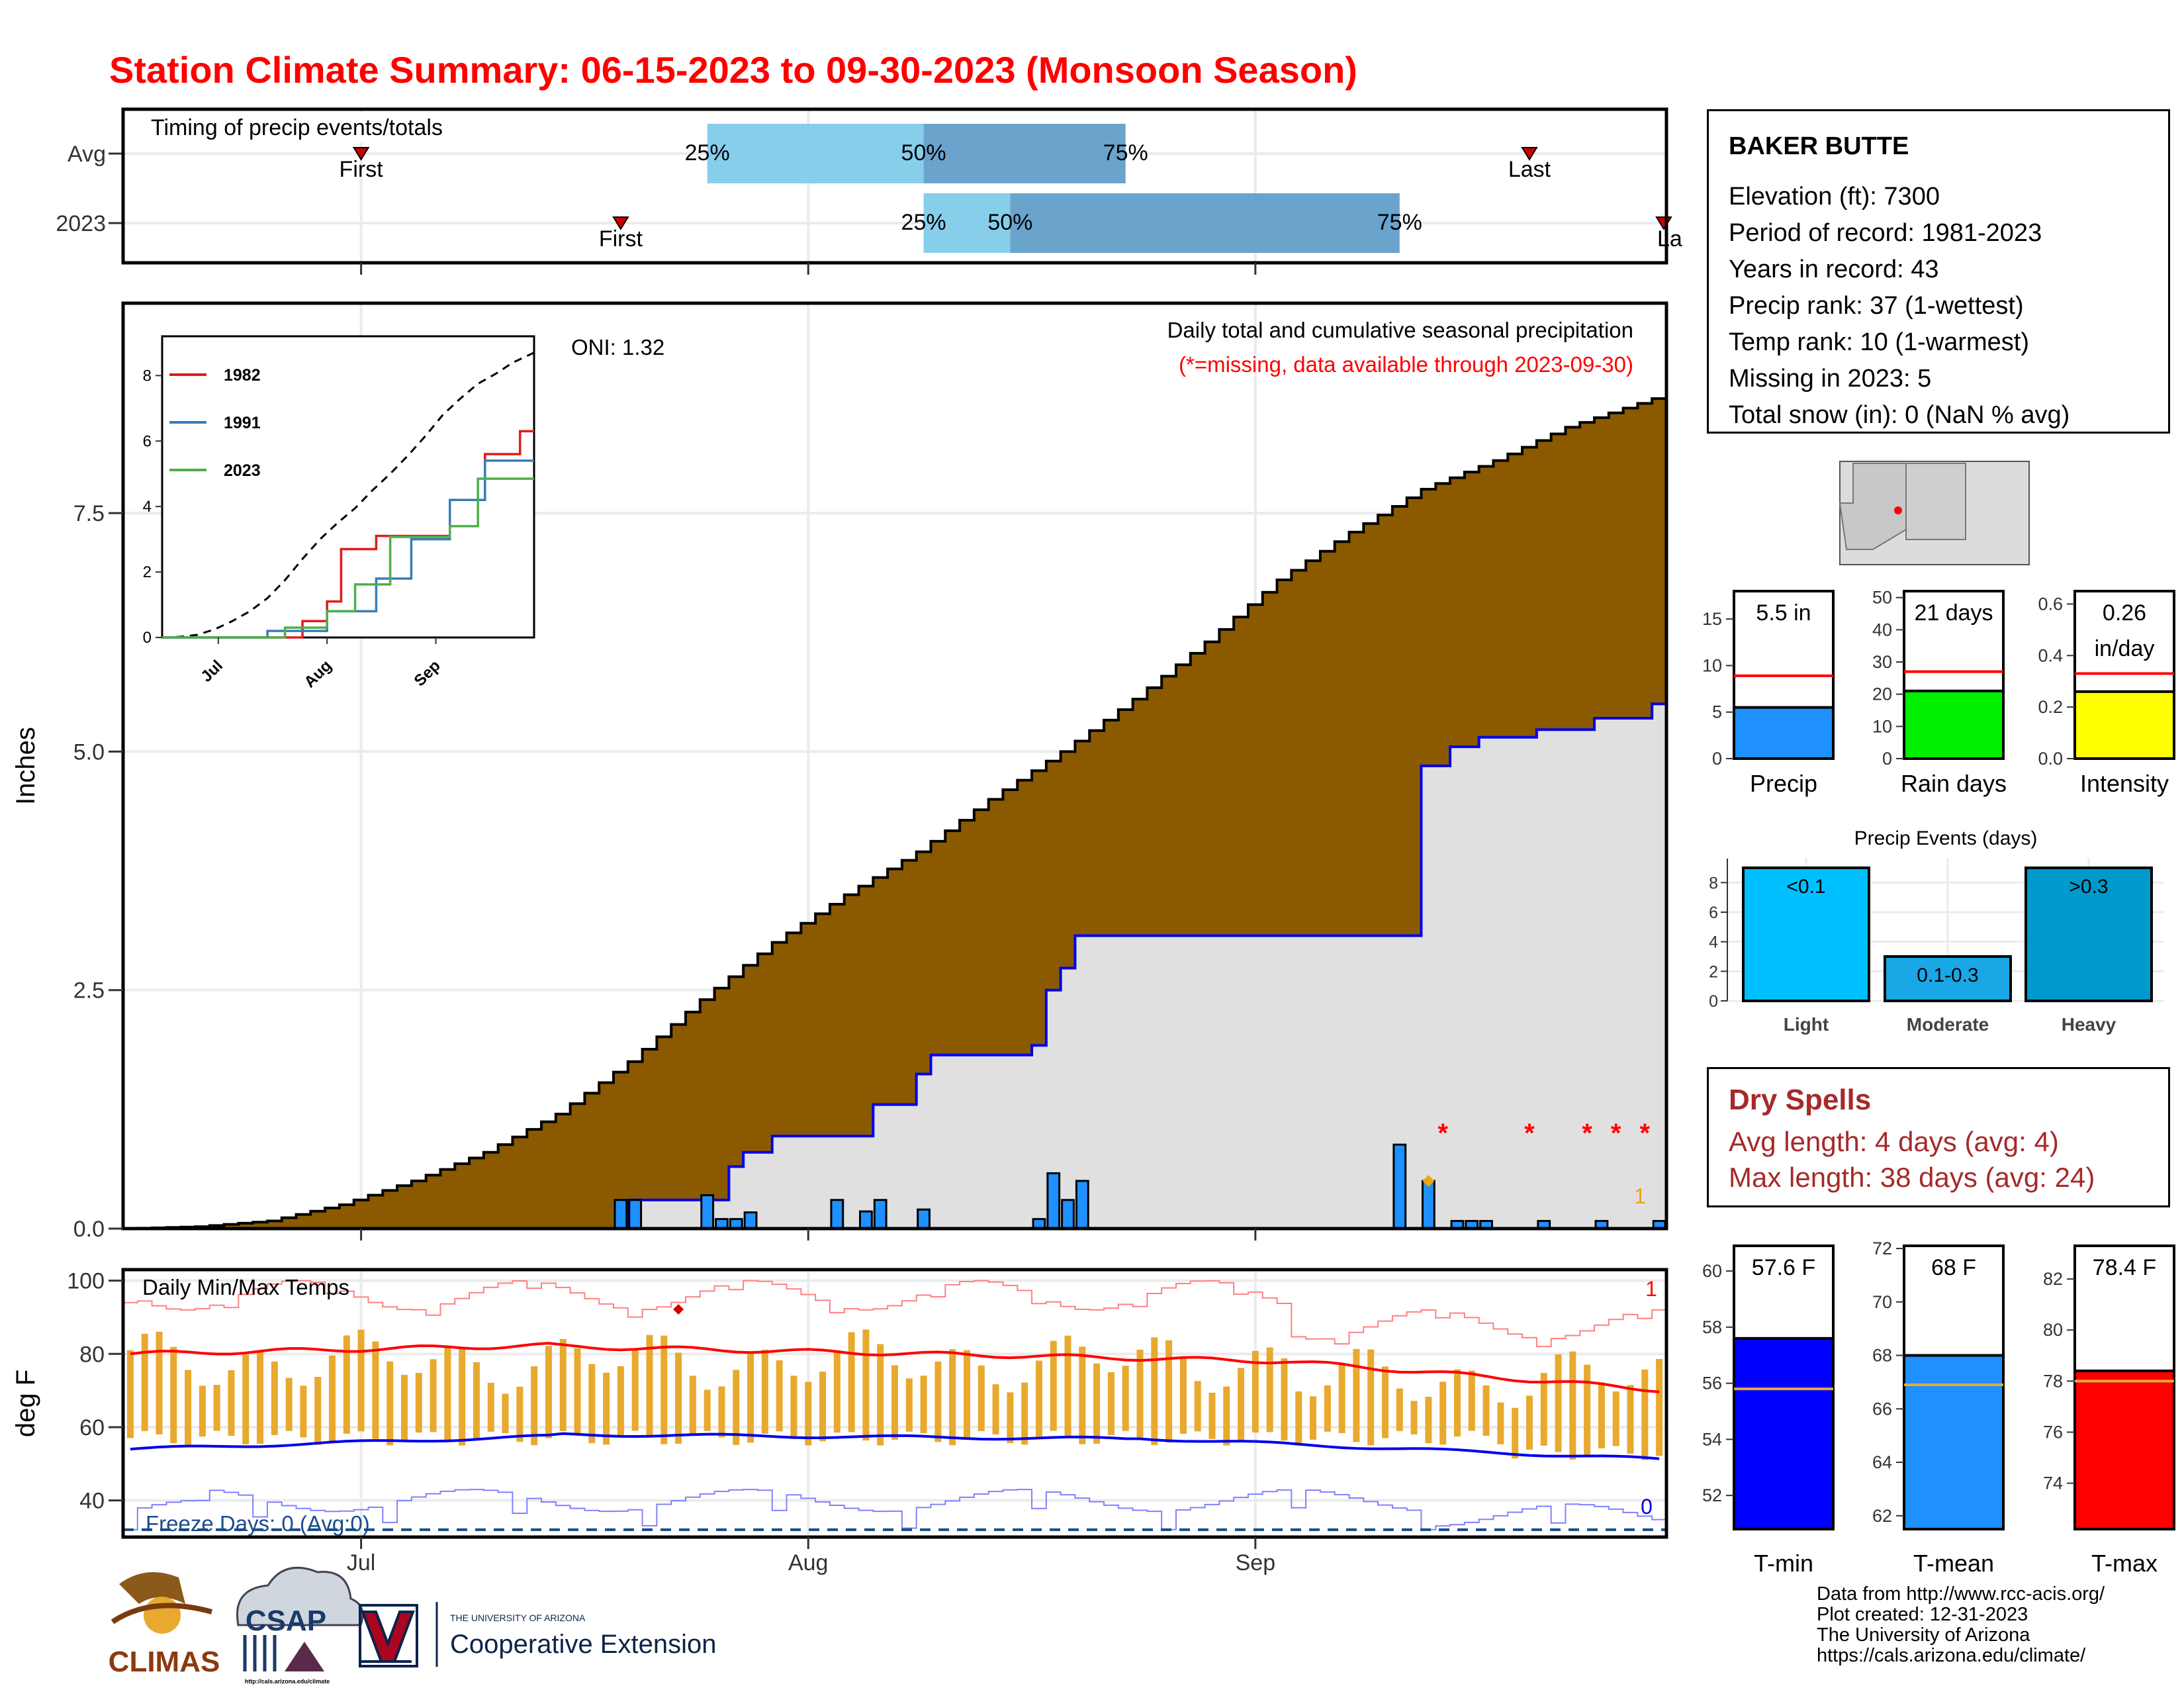 This screenshot has height=1688, width=2184. I want to click on summary-bar-value: 5.5 in, so click(1783, 613).